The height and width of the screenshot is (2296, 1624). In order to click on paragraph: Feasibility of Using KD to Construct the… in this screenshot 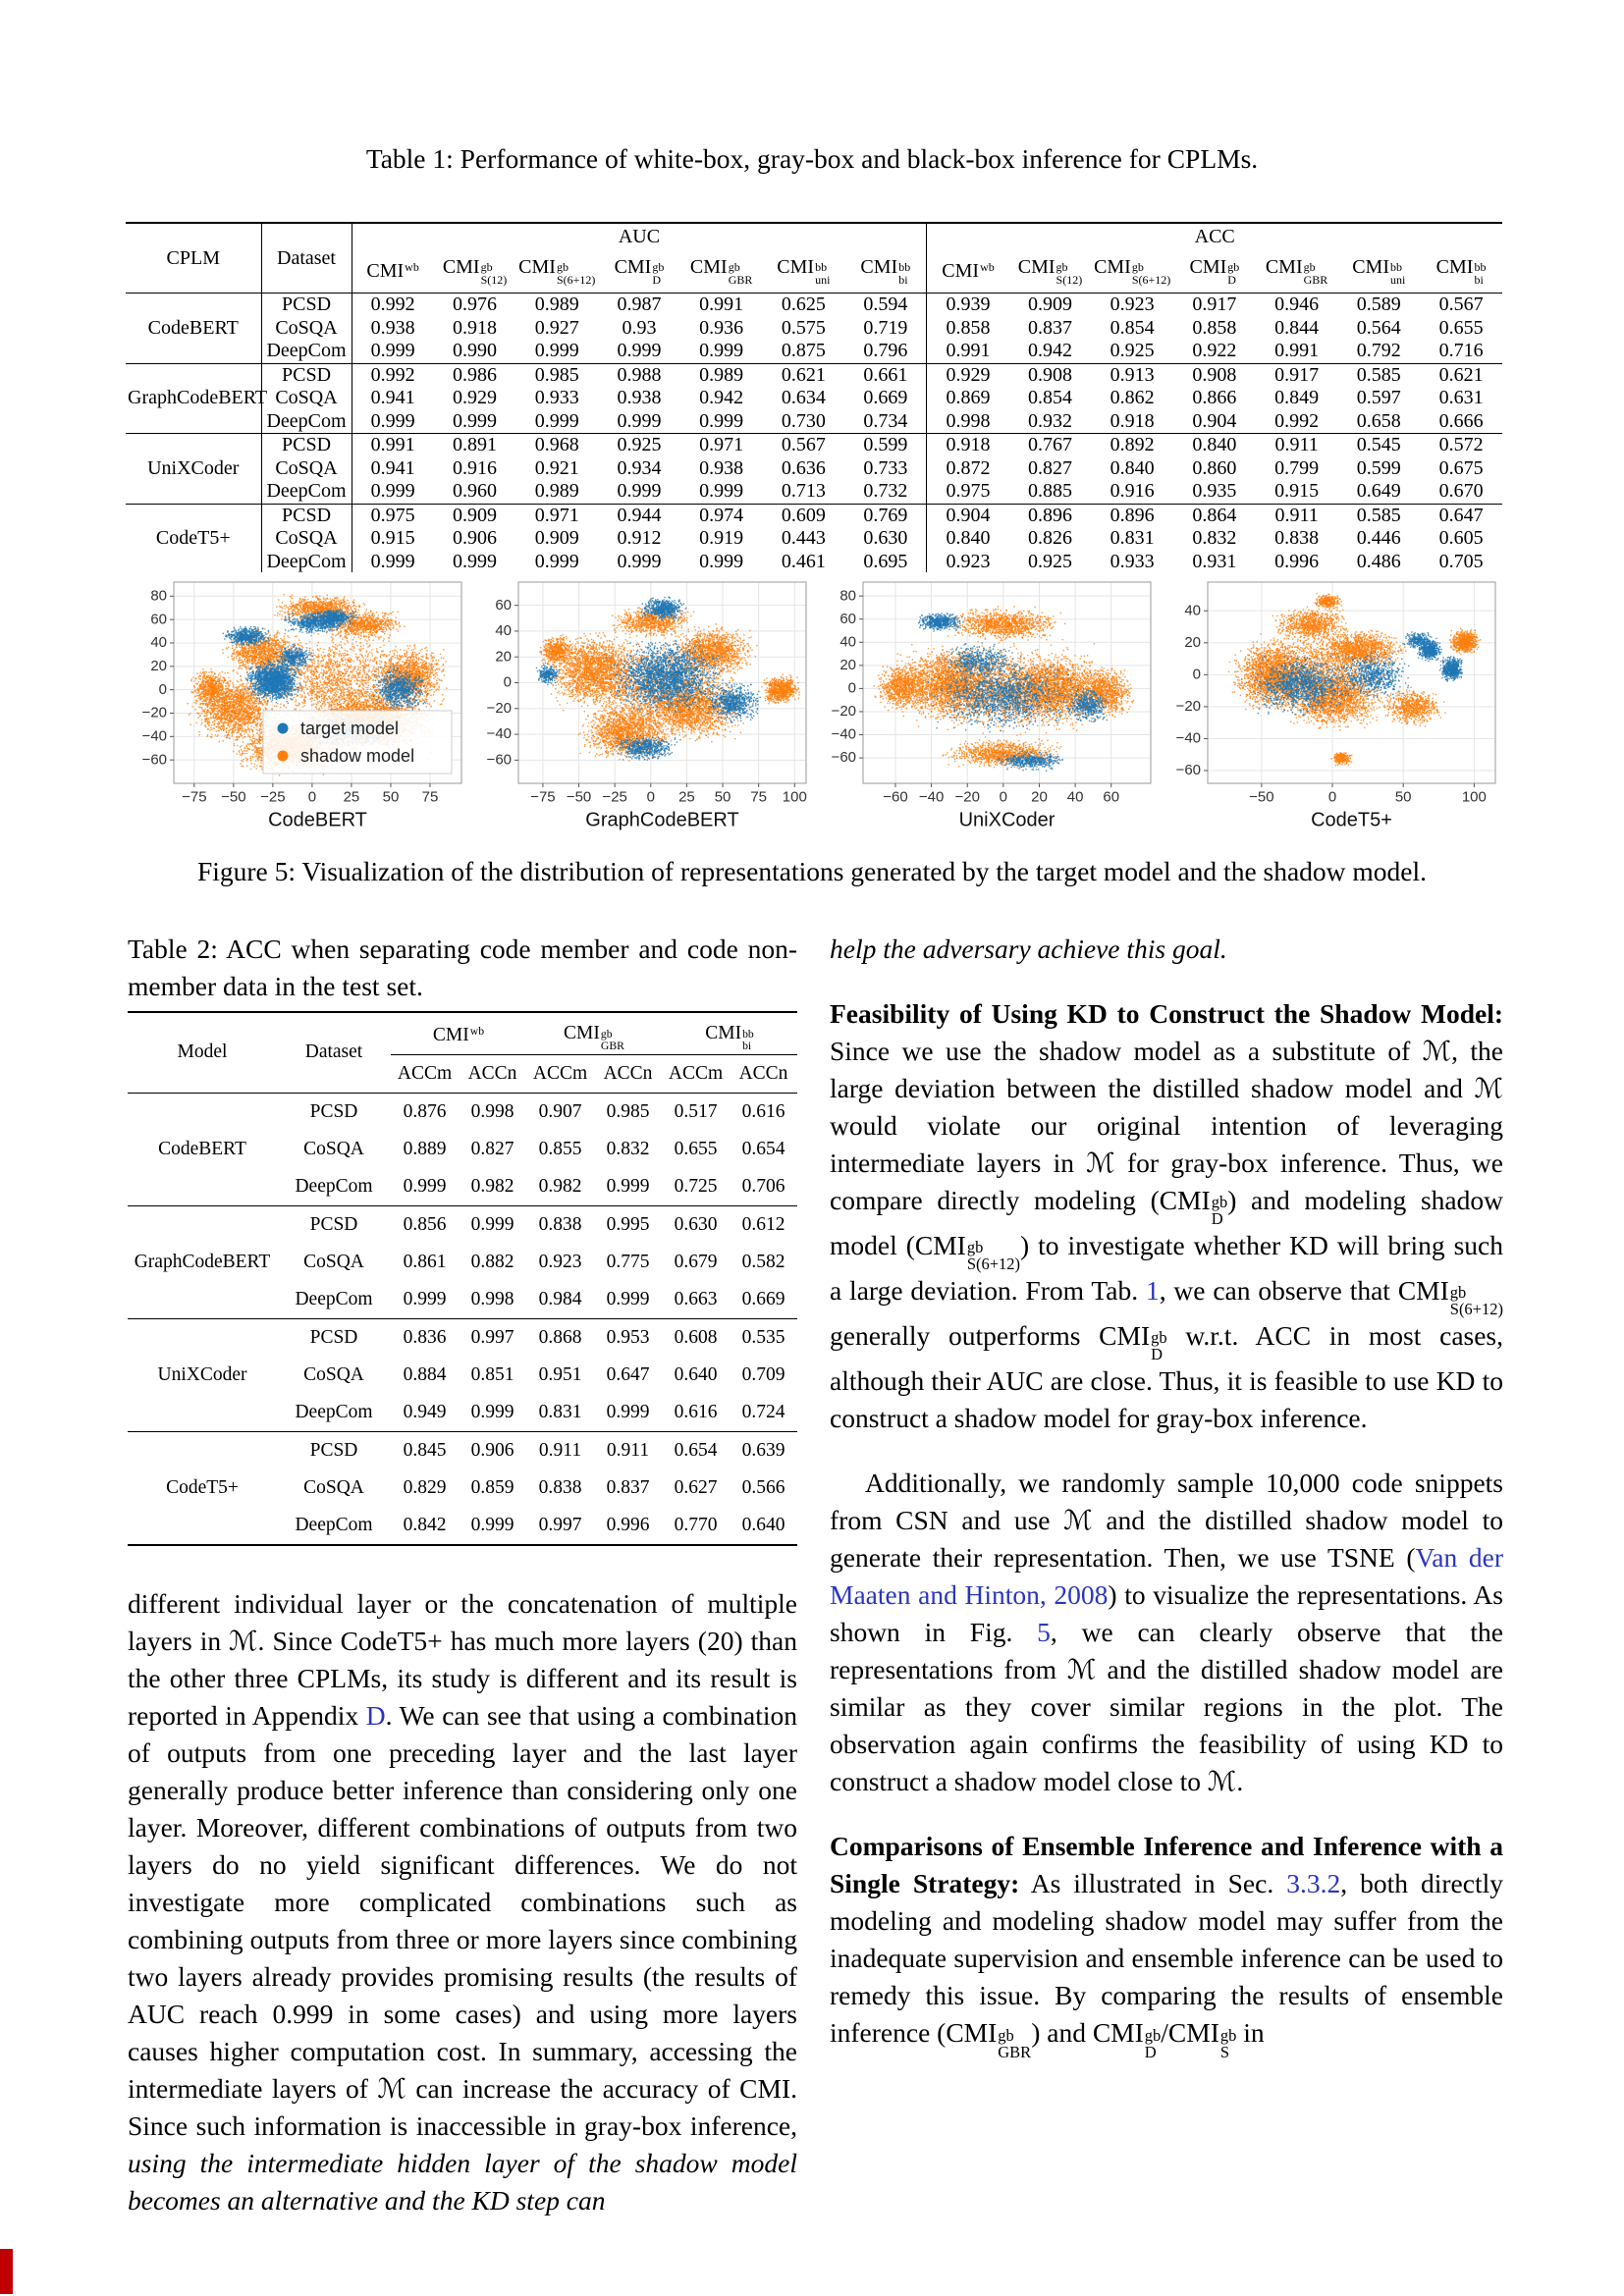, I will do `click(1166, 1216)`.